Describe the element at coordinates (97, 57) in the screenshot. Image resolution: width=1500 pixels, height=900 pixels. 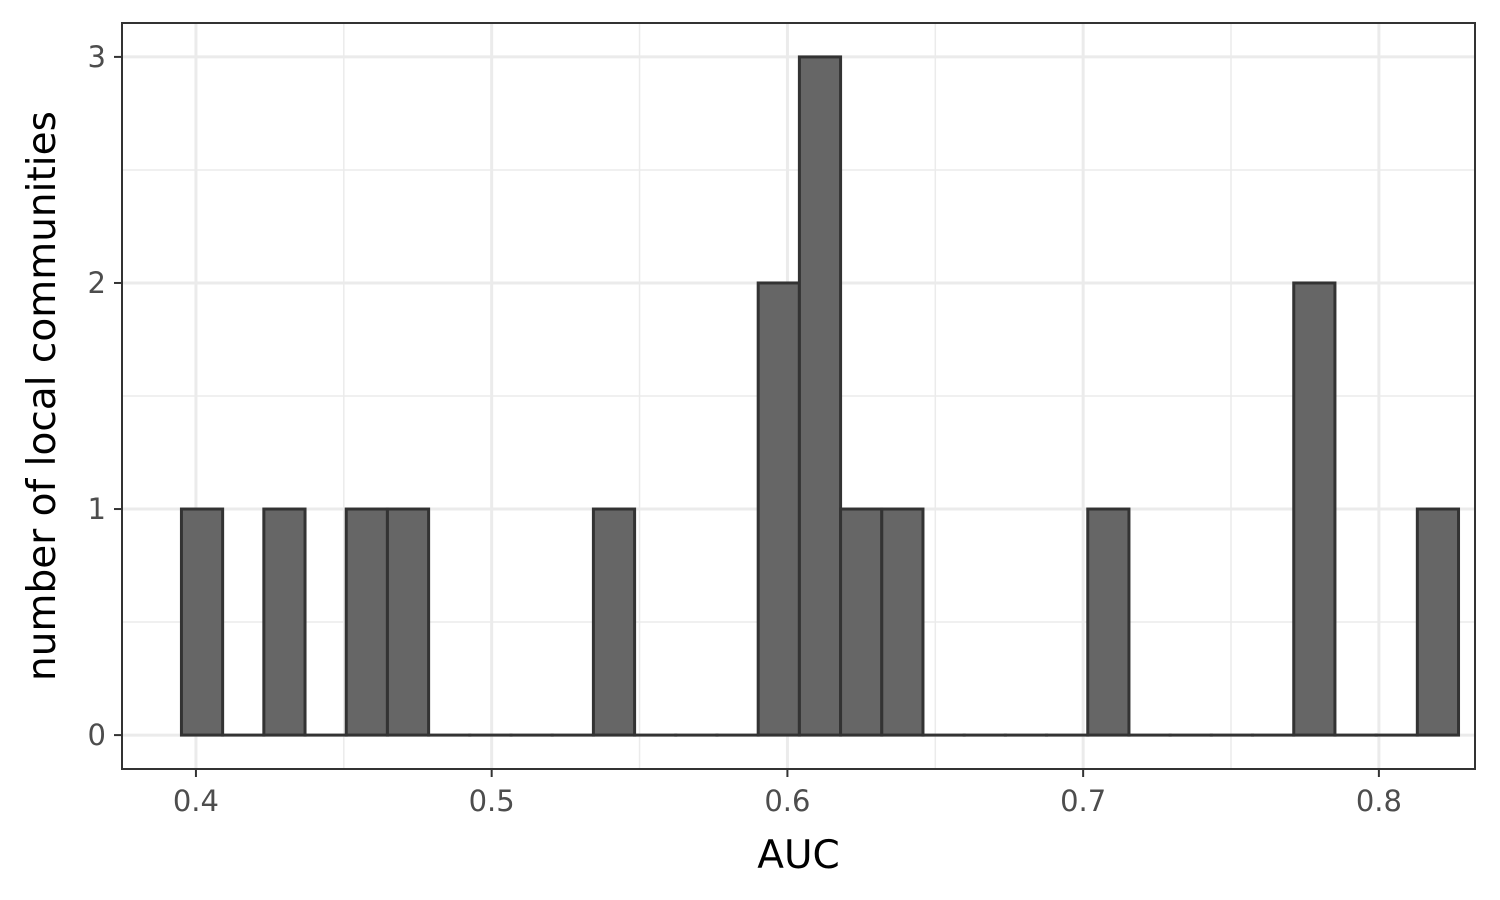
I see `y-tick-label: 3` at that location.